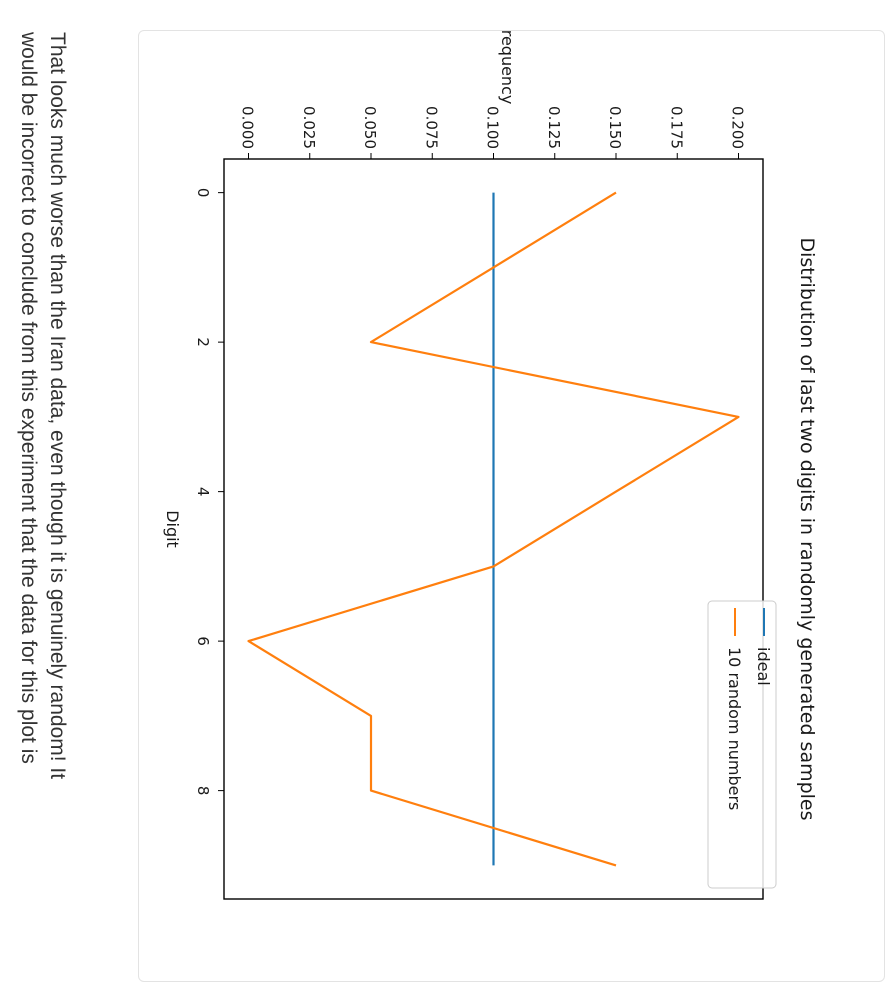  What do you see at coordinates (507, 67) in the screenshot?
I see `y-axis-label: Frequency` at bounding box center [507, 67].